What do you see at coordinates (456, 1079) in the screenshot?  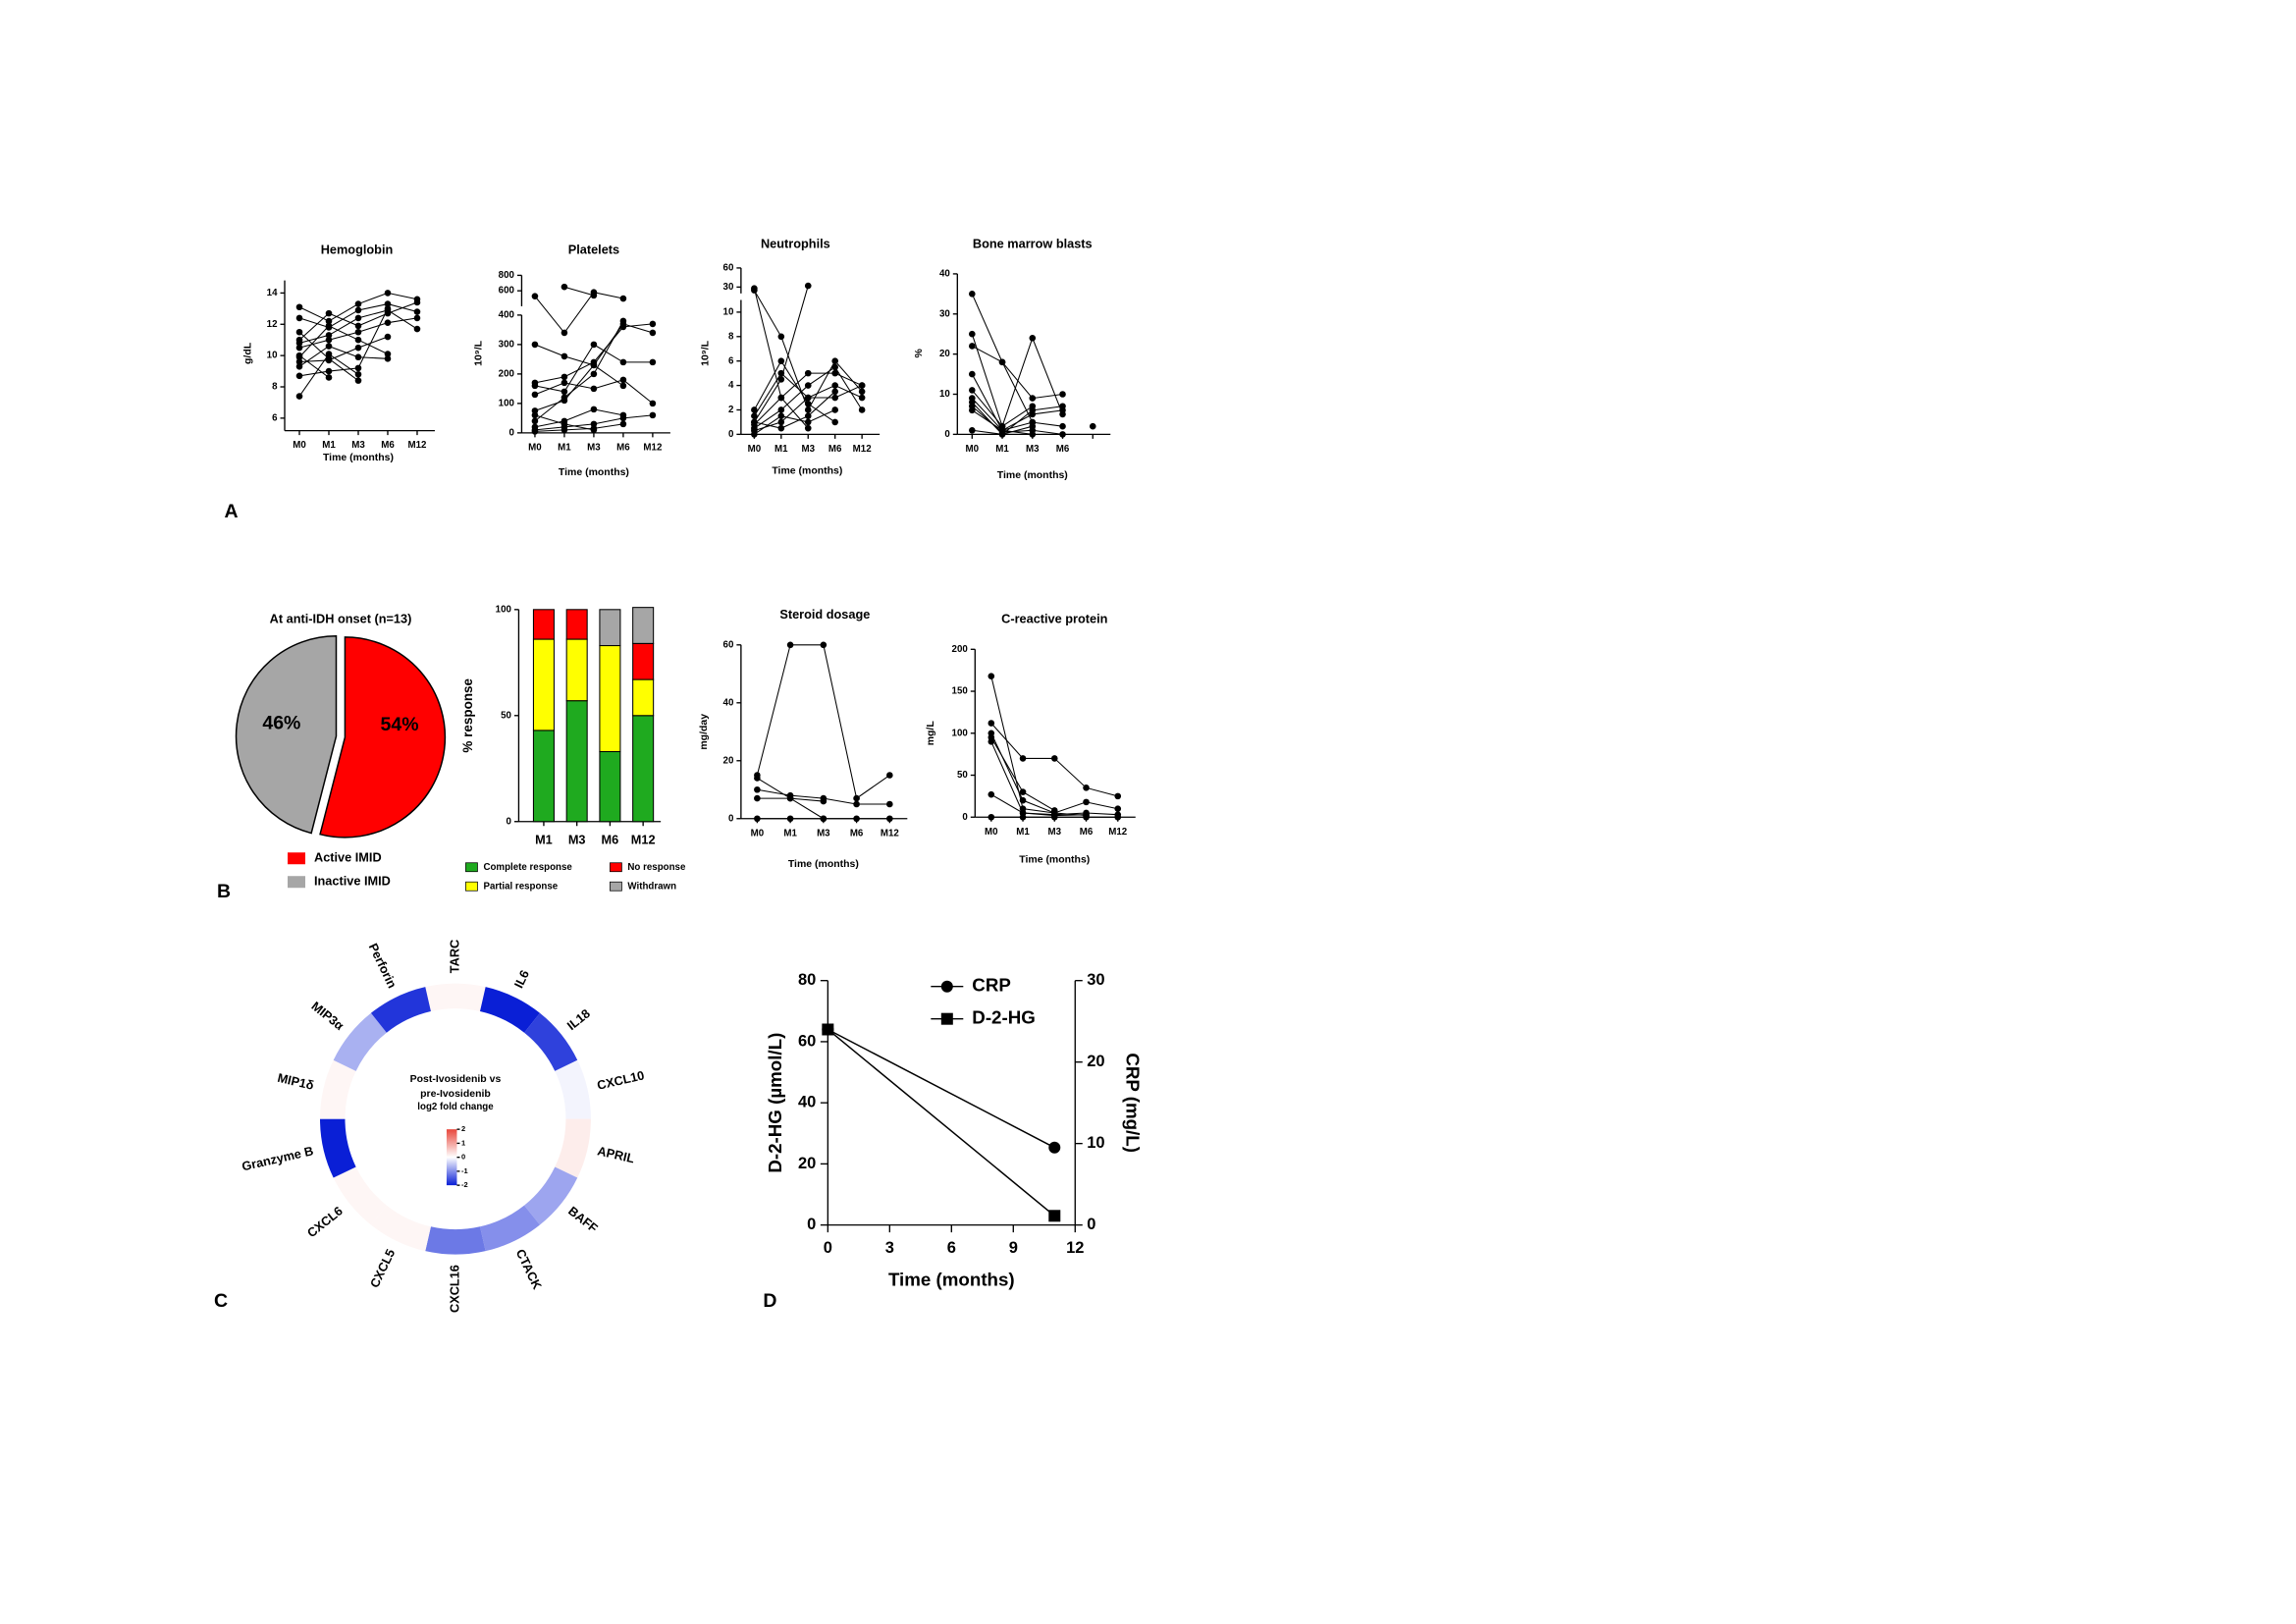 I see `chart-title: Post-Ivosidenib vs` at bounding box center [456, 1079].